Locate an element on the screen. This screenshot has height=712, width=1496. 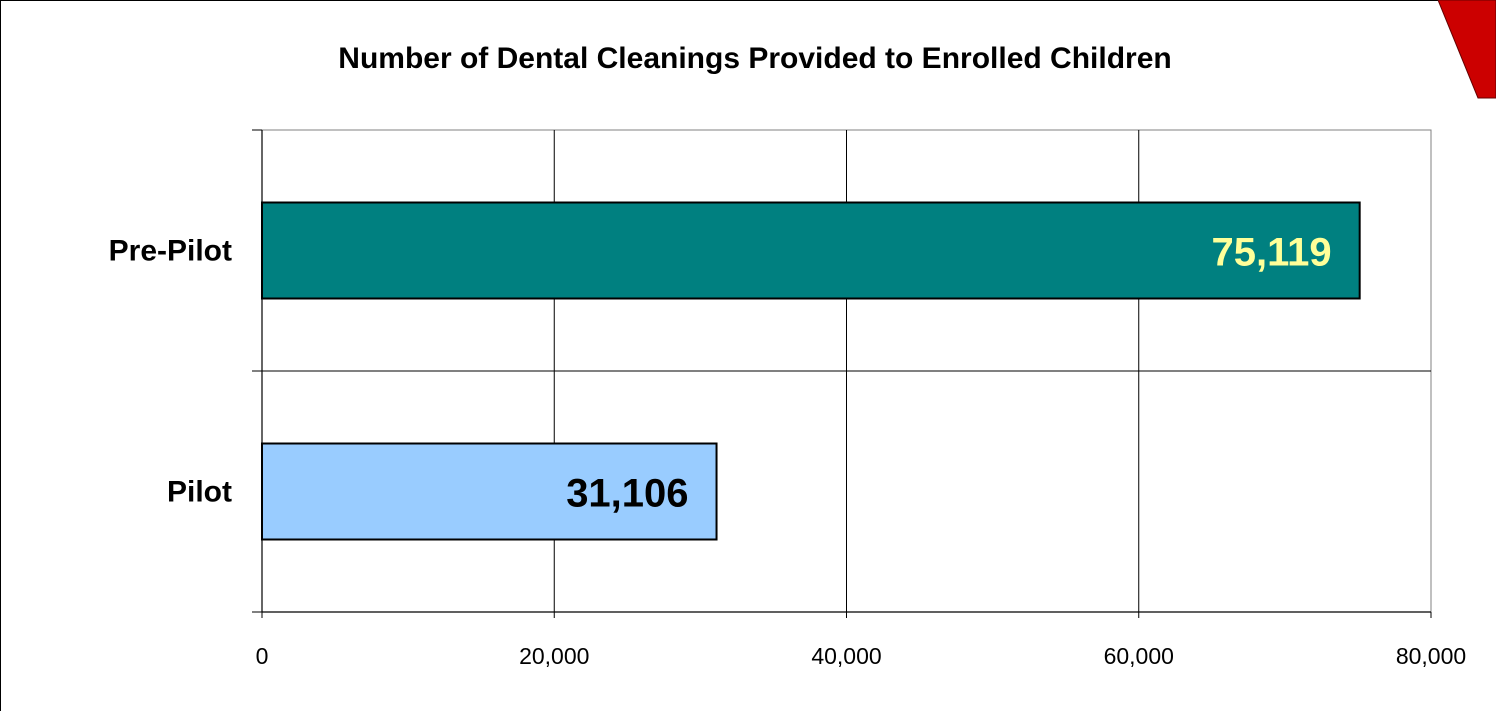
x-tick-label: 40,000 is located at coordinates (846, 656).